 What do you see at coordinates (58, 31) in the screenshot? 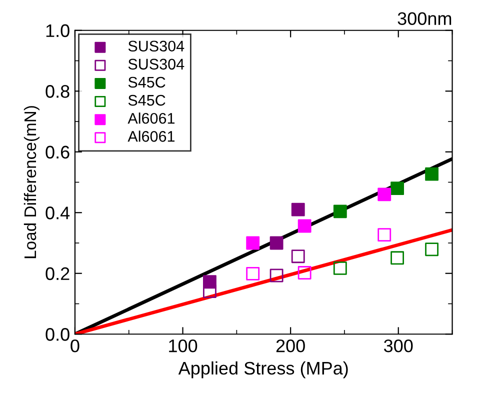
I see `y-tick-label: 1.0` at bounding box center [58, 31].